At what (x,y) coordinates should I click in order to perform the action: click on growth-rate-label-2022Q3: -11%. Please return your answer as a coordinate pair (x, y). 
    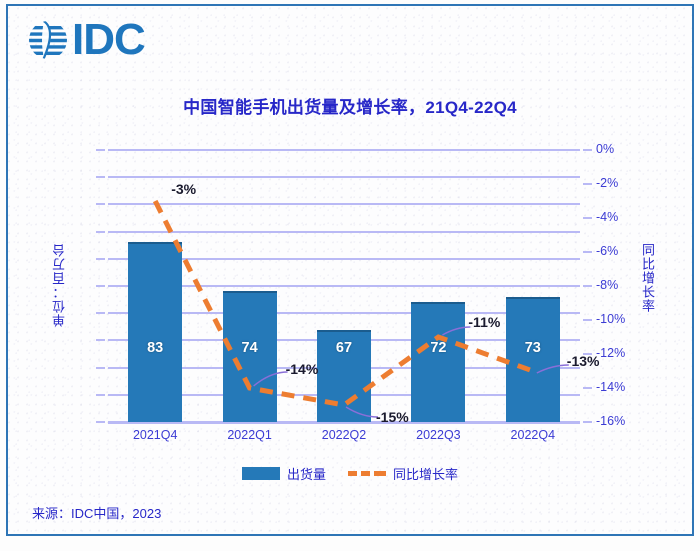
    Looking at the image, I should click on (484, 322).